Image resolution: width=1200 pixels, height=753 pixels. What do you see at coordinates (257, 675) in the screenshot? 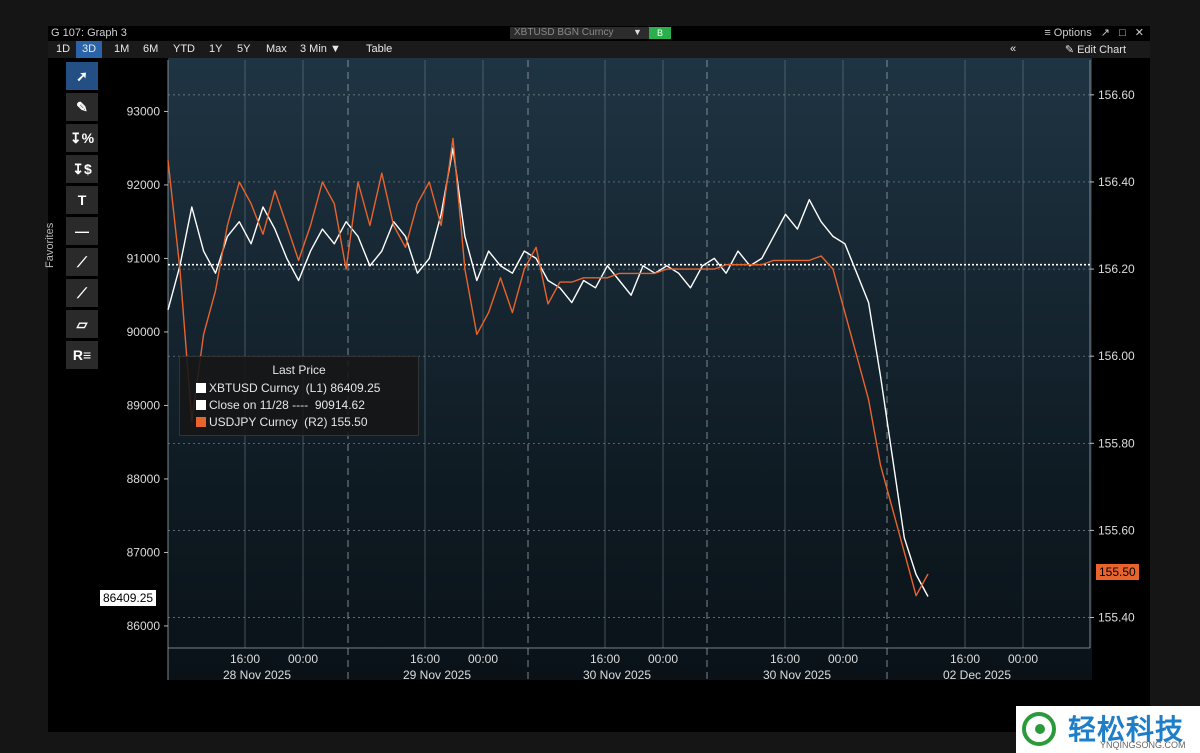
I see `x-date-label: 28 Nov 2025` at bounding box center [257, 675].